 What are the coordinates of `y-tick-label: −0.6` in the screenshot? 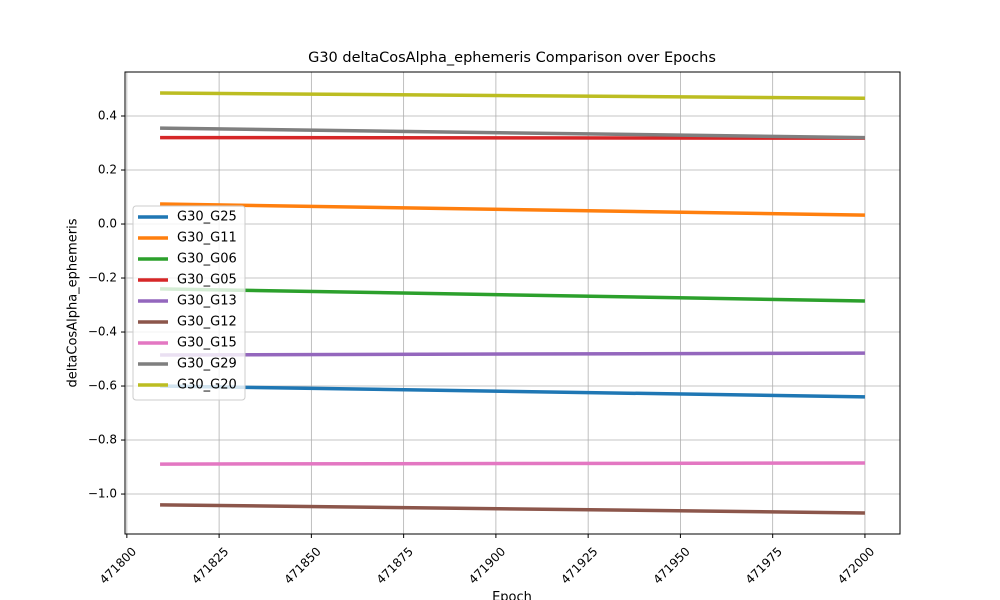 It's located at (102, 386).